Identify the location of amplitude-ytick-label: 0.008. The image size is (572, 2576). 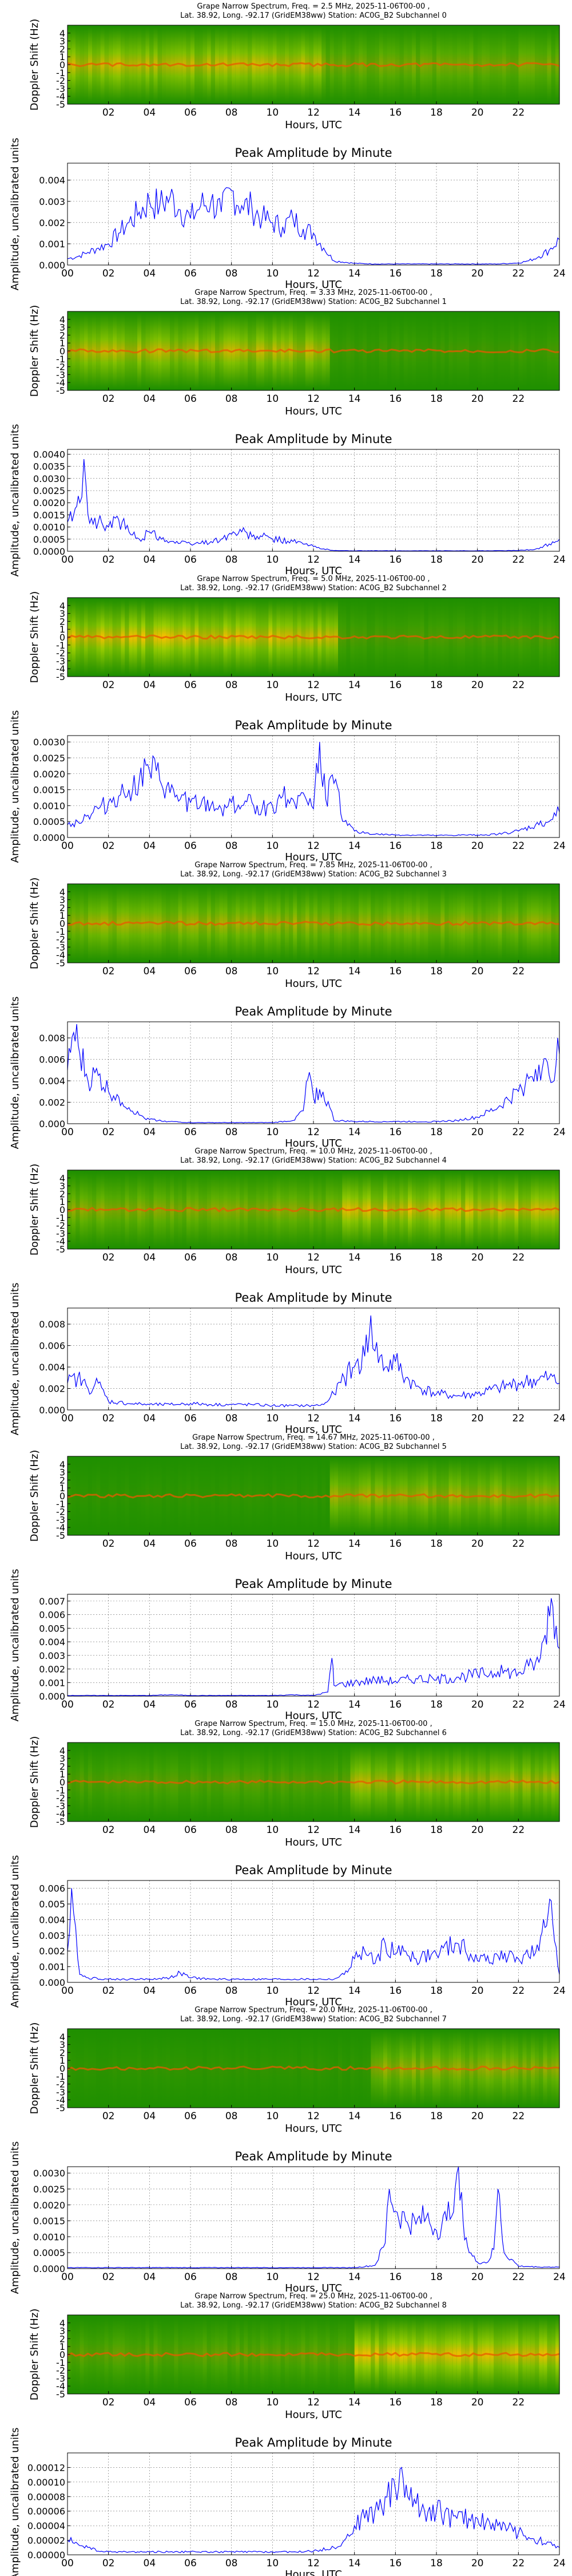
(52, 1324).